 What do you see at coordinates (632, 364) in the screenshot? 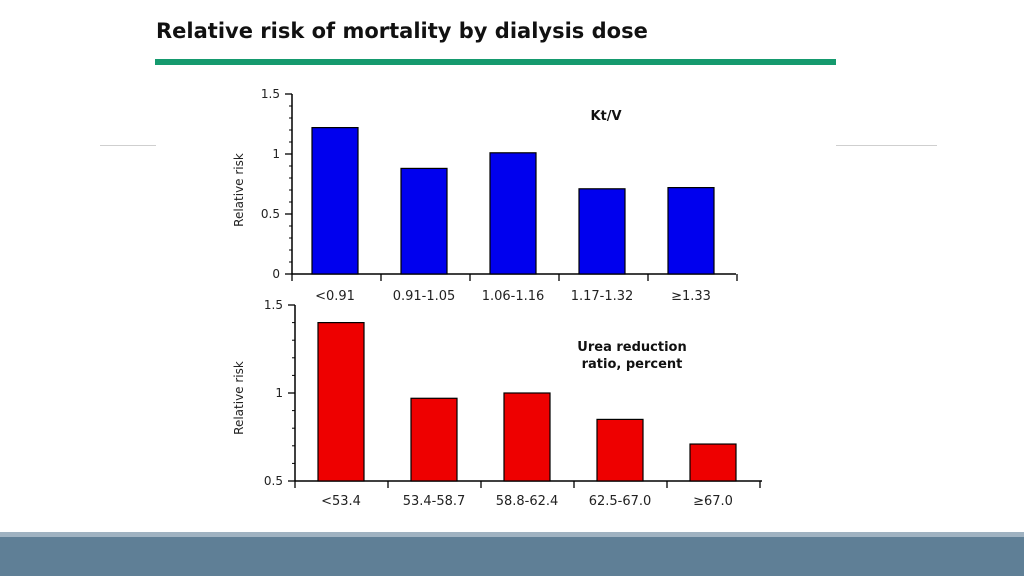
I see `chart2-annotation: ratio, percent` at bounding box center [632, 364].